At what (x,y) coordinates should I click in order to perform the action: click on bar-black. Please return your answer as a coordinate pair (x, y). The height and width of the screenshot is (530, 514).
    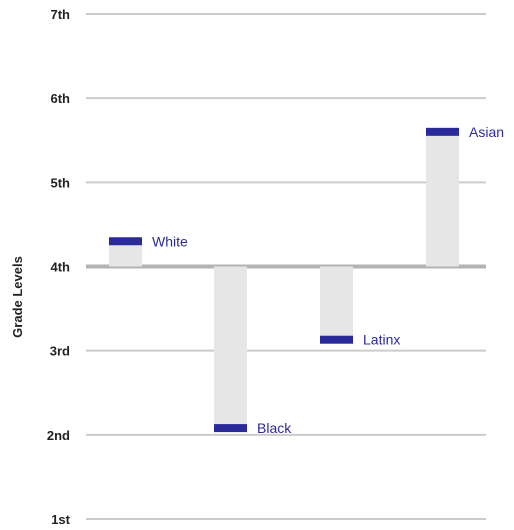
    Looking at the image, I should click on (230, 347).